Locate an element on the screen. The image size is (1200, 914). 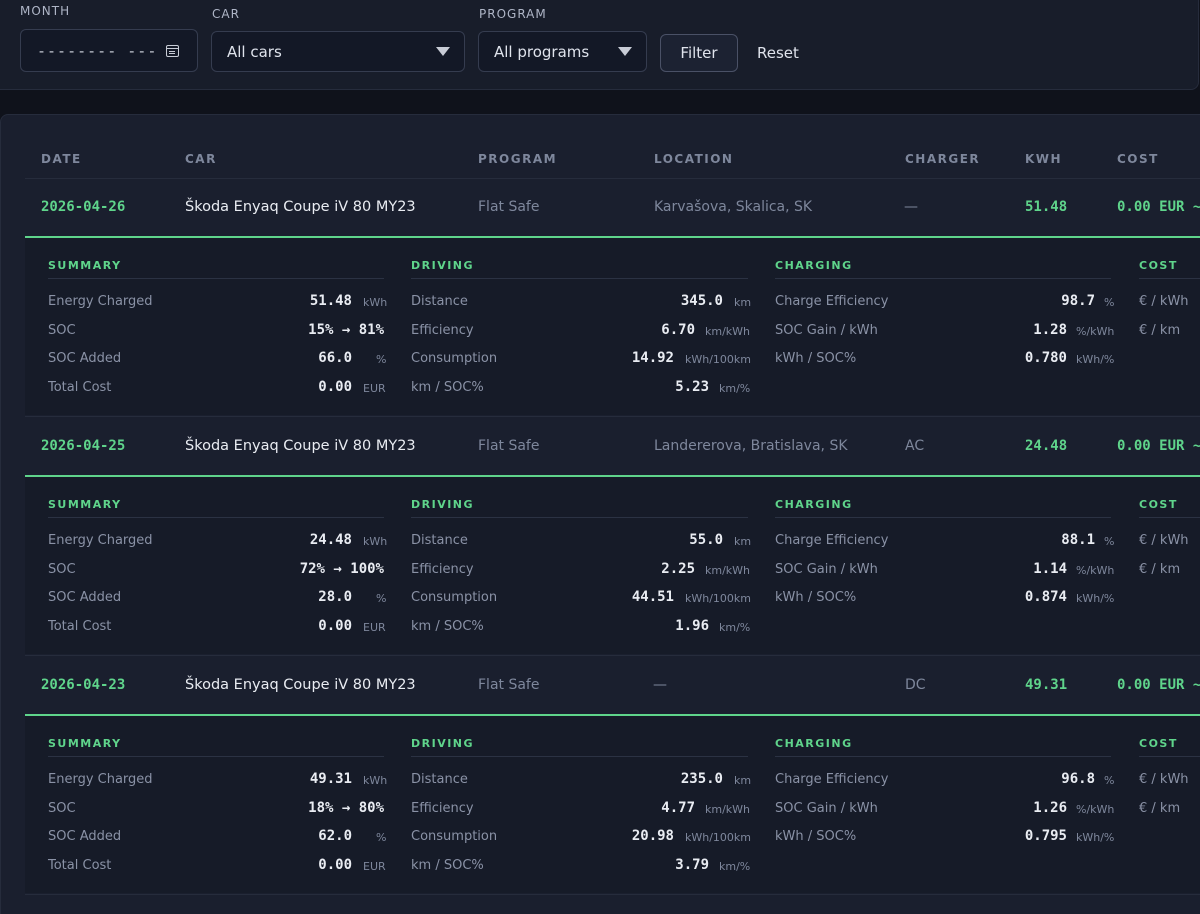
program-select: All programs is located at coordinates (562, 51).